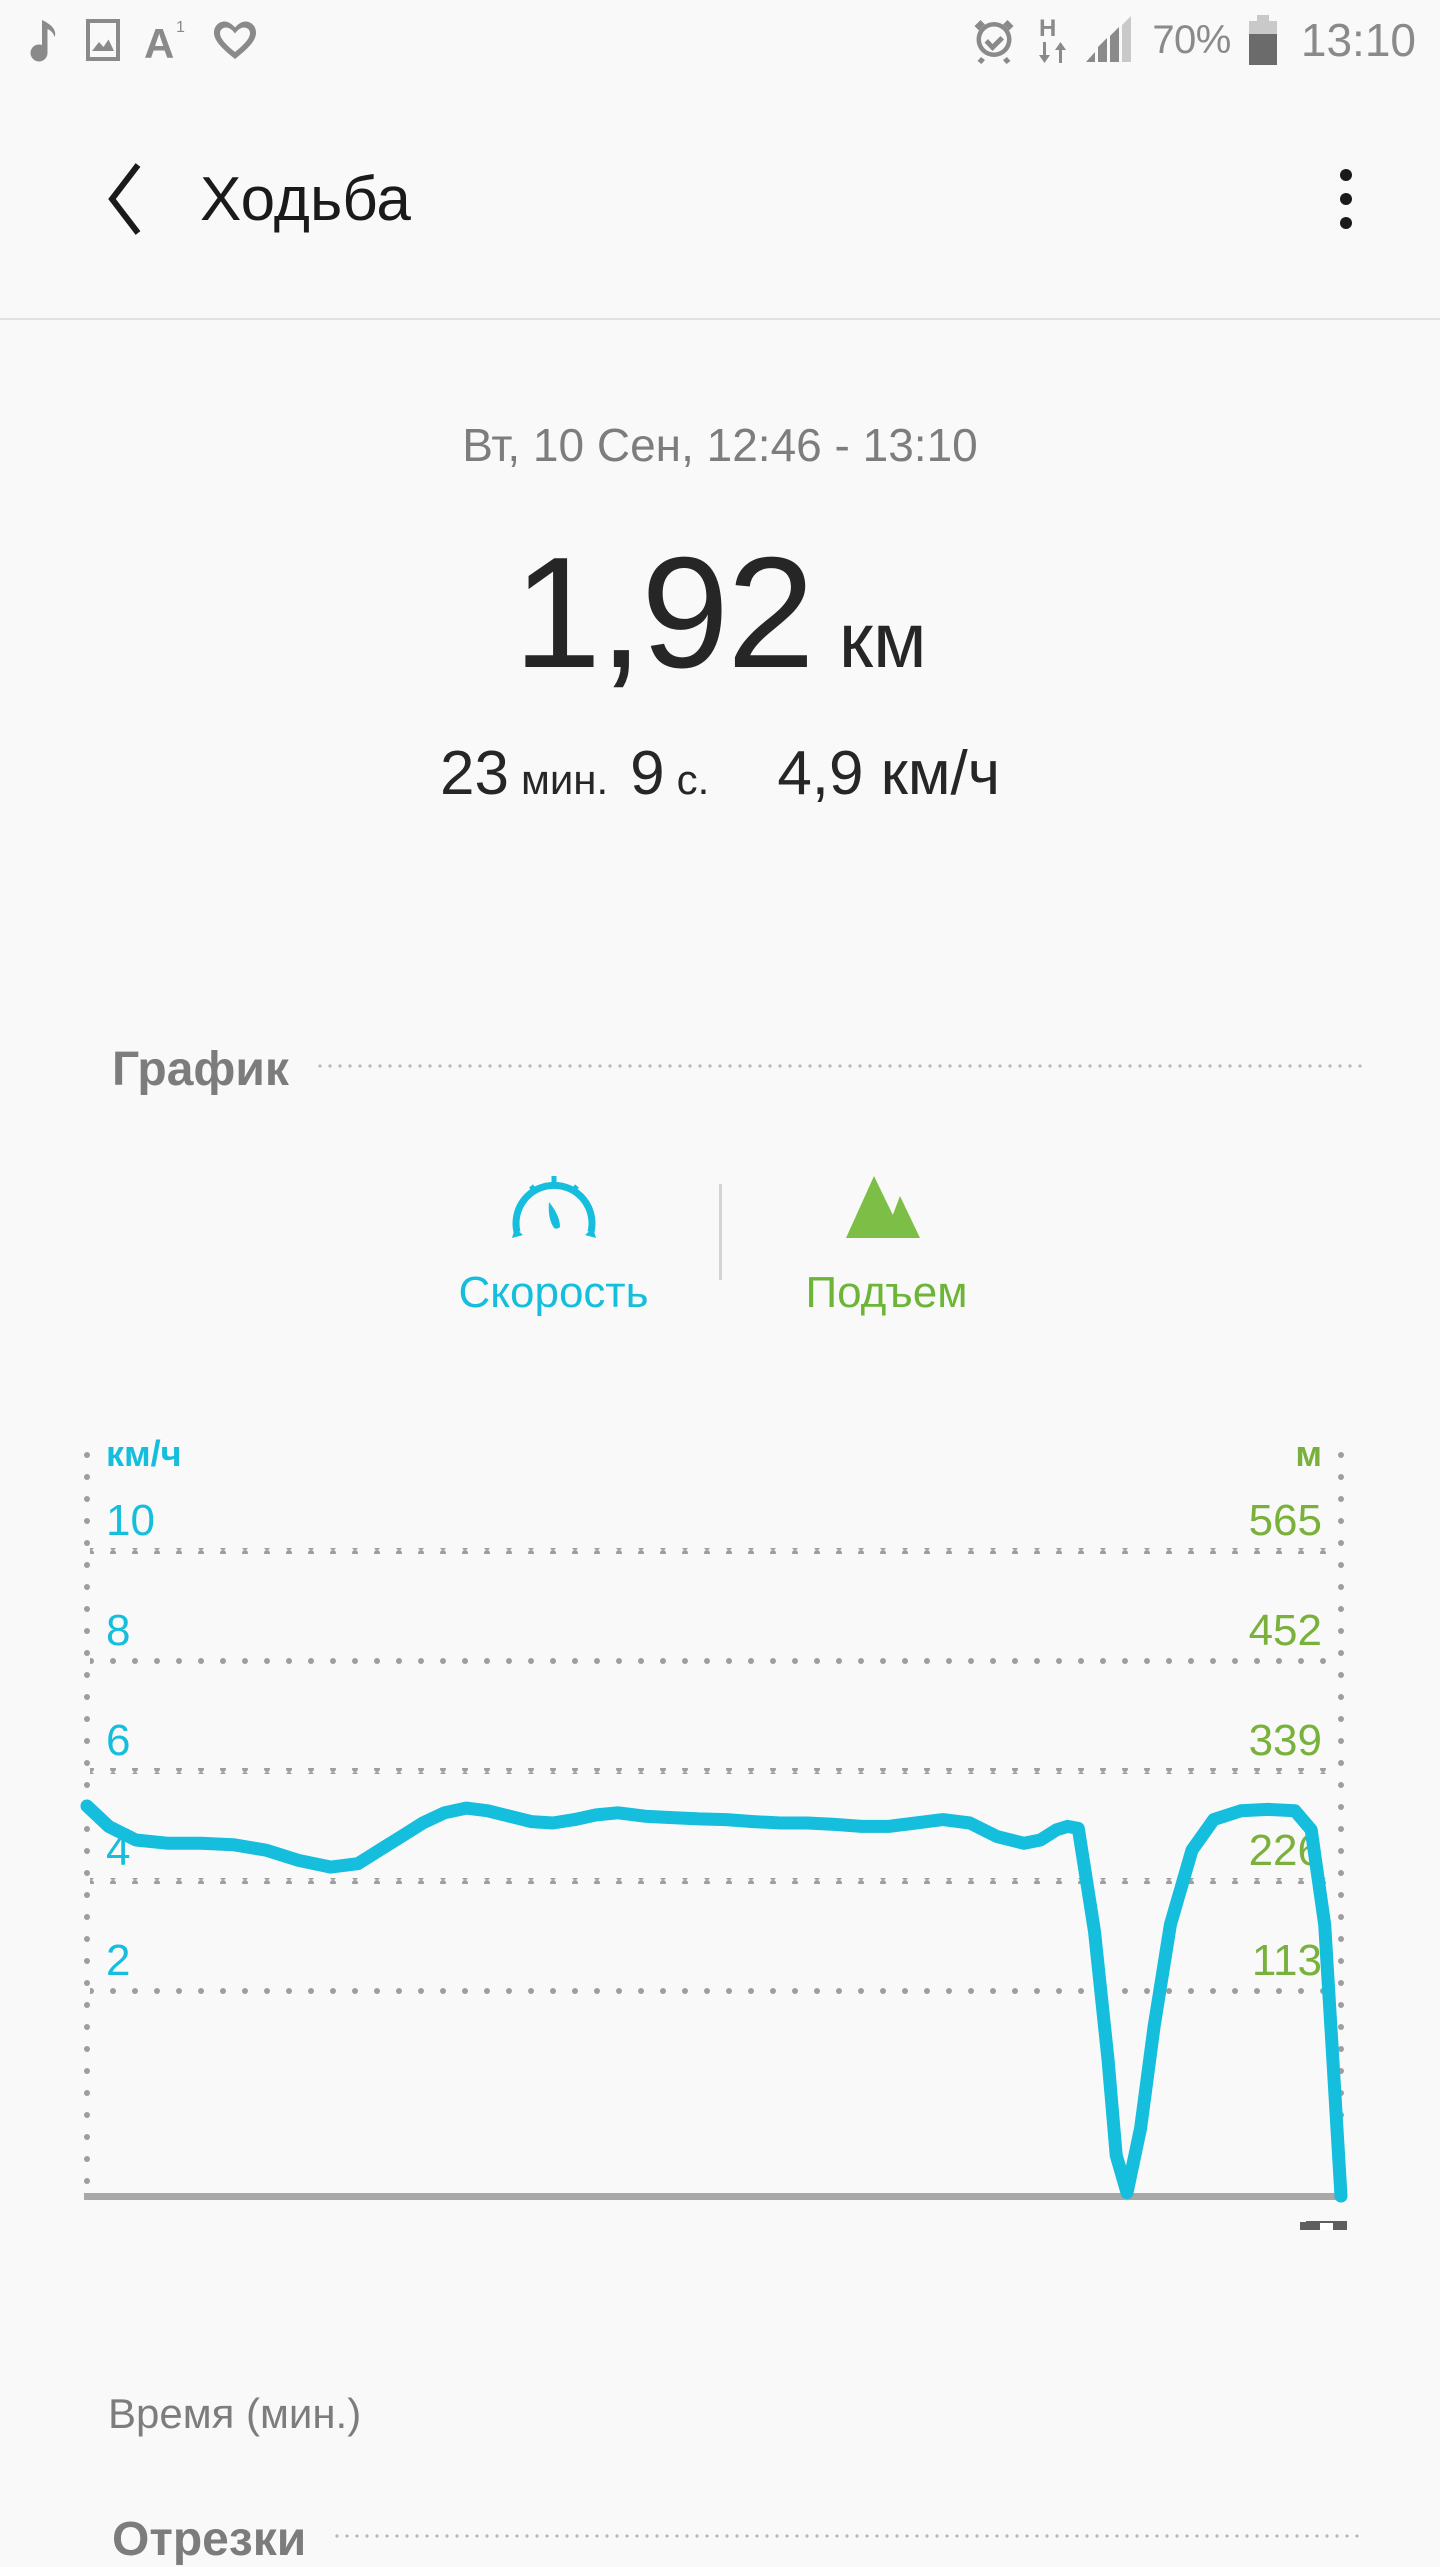 The height and width of the screenshot is (2567, 1440). I want to click on svg-text: A, so click(159, 42).